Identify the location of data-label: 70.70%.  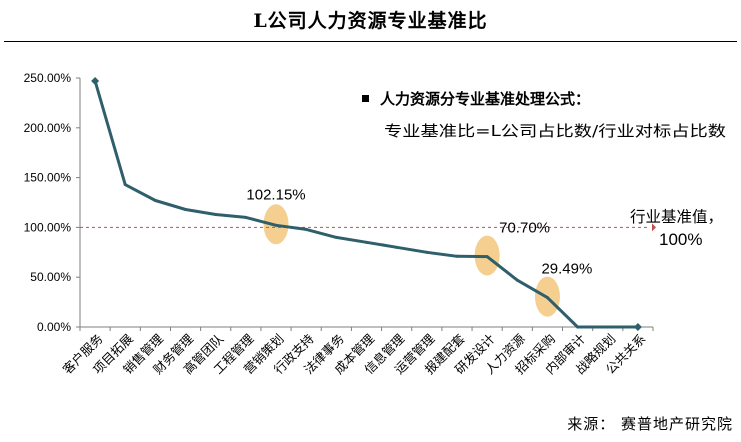
(524, 228).